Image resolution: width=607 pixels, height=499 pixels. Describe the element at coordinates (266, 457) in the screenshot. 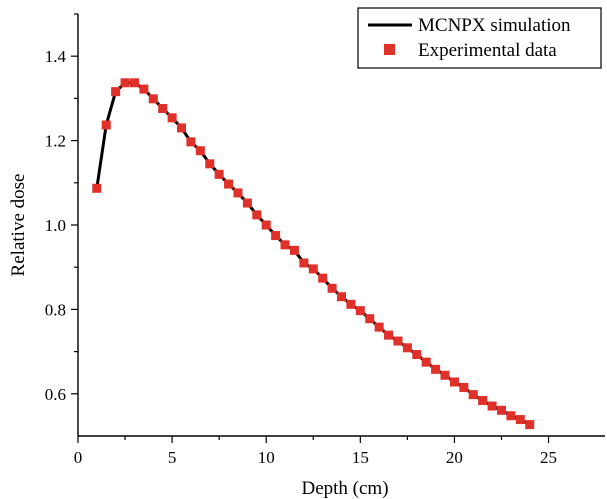

I see `x-tick-label: 10` at that location.